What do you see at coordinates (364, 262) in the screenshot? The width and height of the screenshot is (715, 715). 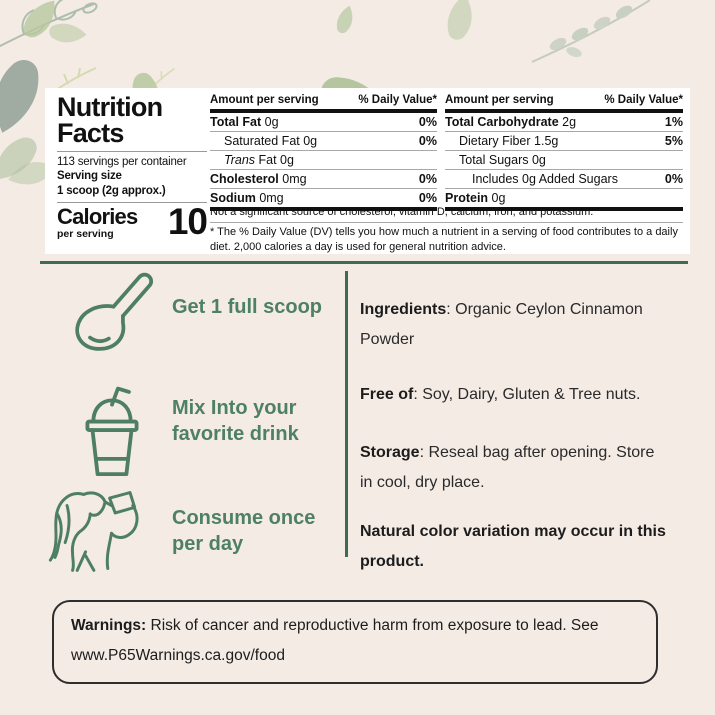 I see `horizontal-divider` at bounding box center [364, 262].